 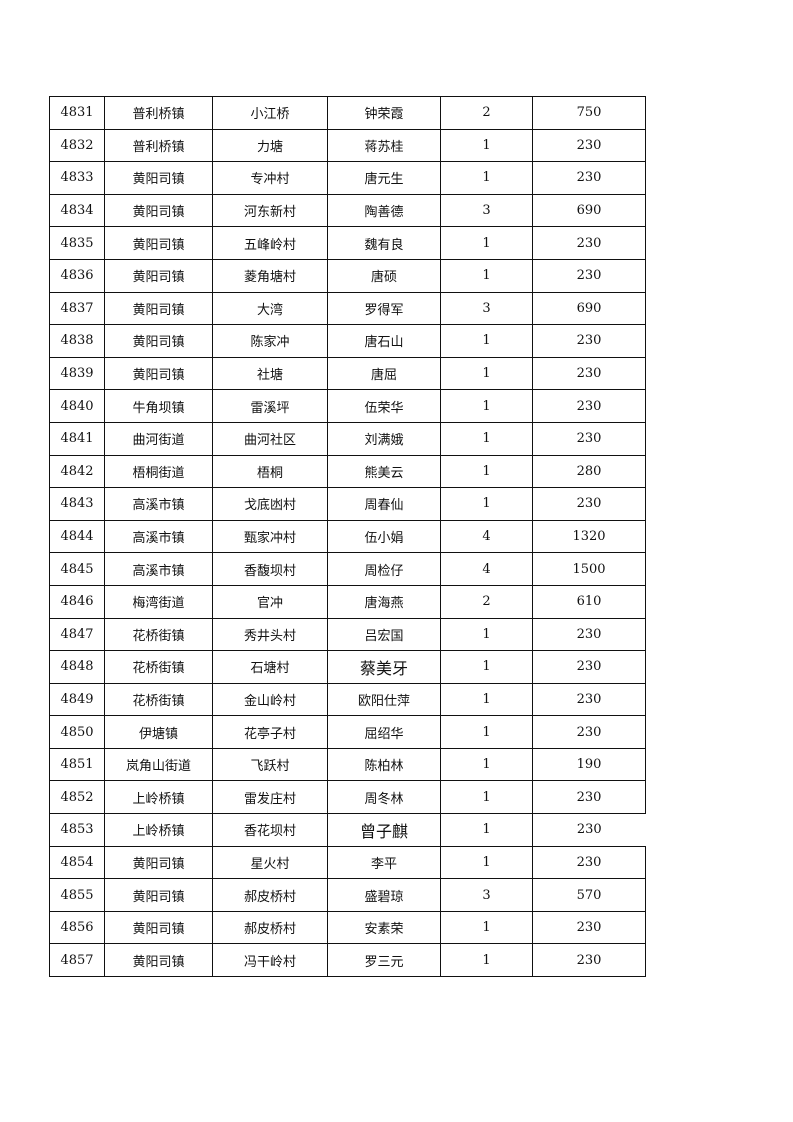 I want to click on village-cell: 香花坝村, so click(x=270, y=830).